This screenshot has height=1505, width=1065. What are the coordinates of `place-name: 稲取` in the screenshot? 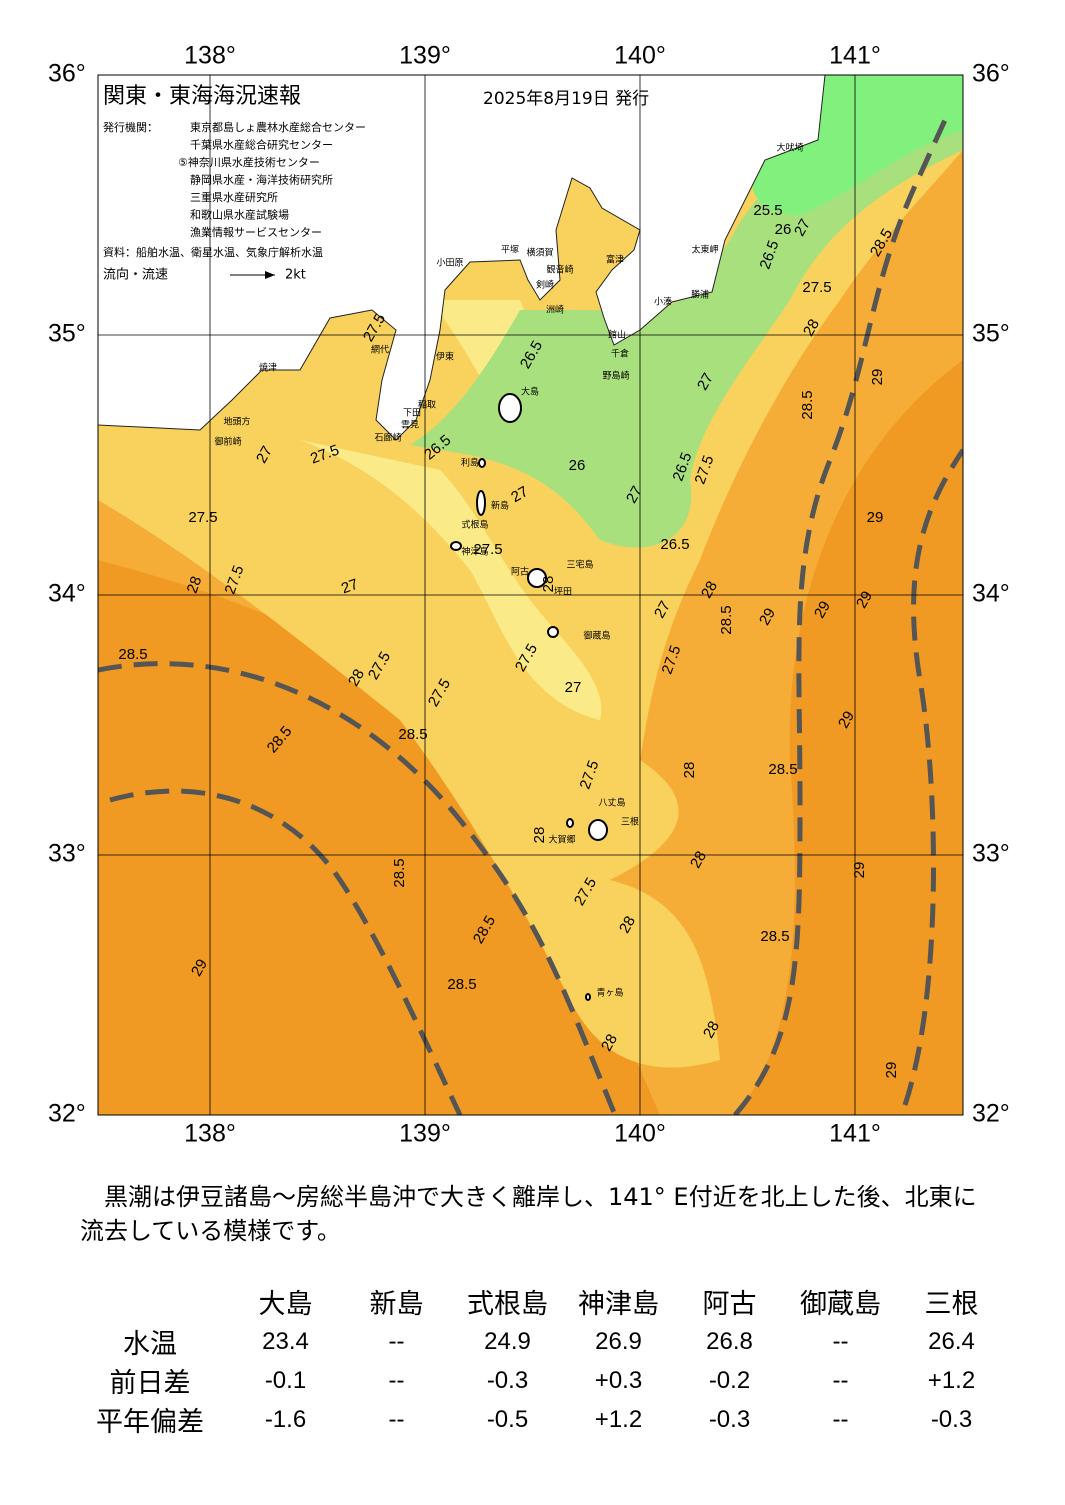 It's located at (427, 405).